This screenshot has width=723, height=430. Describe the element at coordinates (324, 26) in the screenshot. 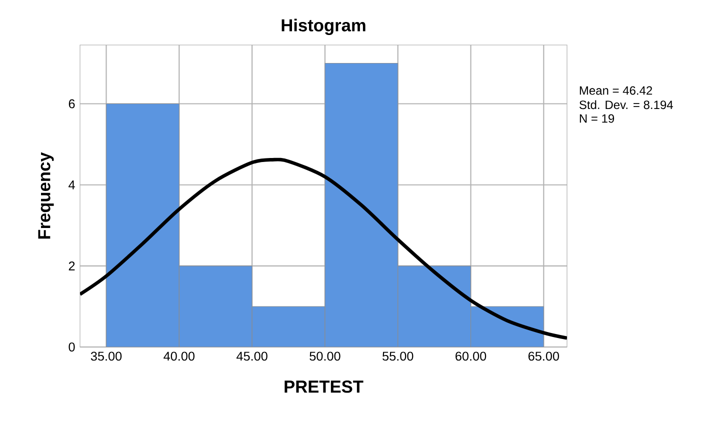

I see `chart-title: Histogram` at that location.